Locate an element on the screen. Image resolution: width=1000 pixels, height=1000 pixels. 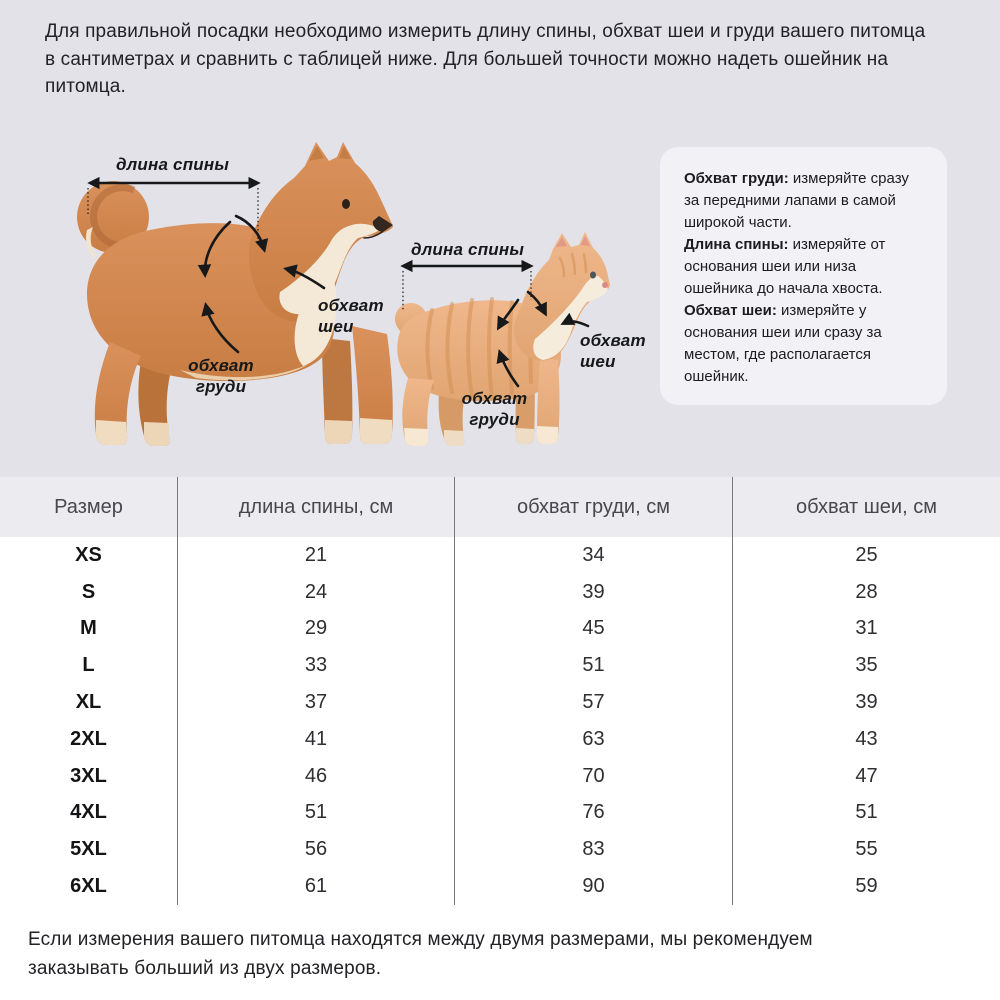
value-cell: 61 is located at coordinates (316, 886).